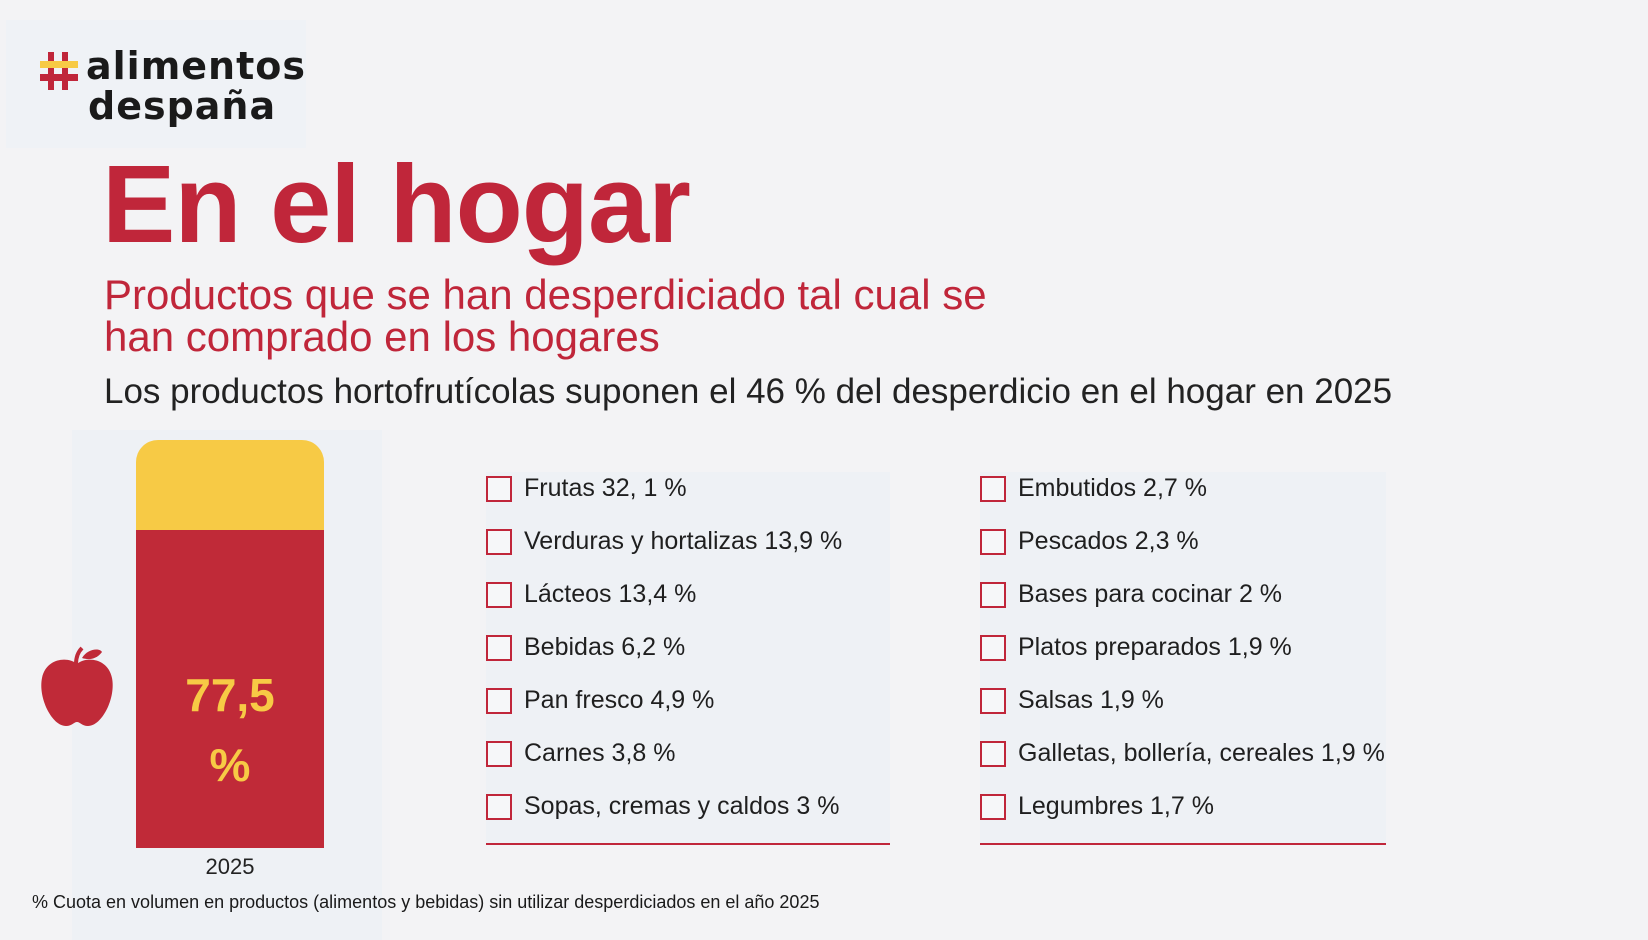 The width and height of the screenshot is (1648, 940). I want to click on bar-segment-remainder, so click(230, 486).